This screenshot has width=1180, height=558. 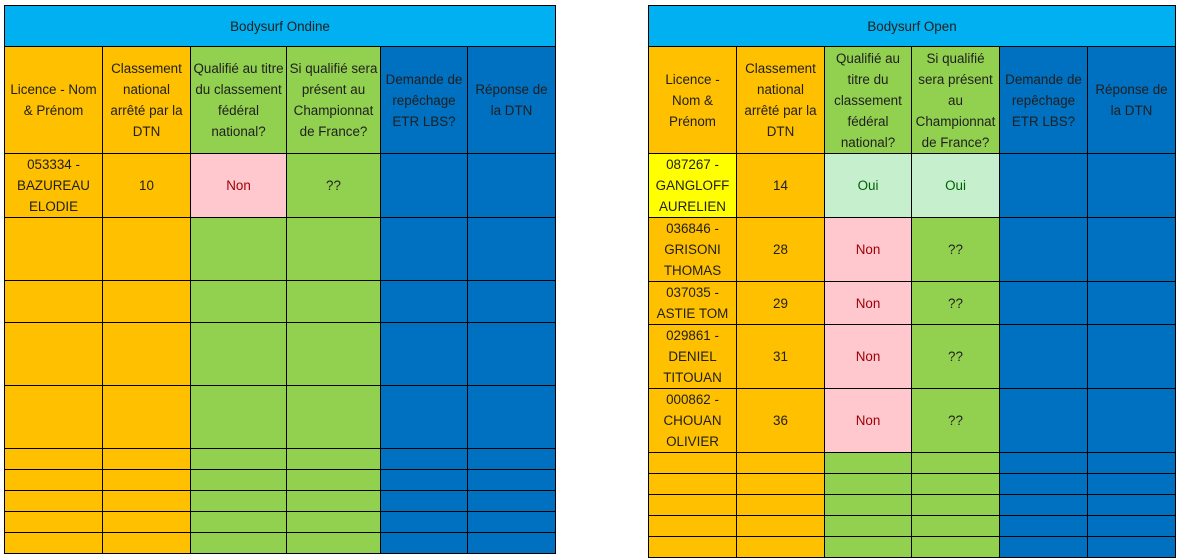 What do you see at coordinates (780, 420) in the screenshot?
I see `open-cell-classement: 36` at bounding box center [780, 420].